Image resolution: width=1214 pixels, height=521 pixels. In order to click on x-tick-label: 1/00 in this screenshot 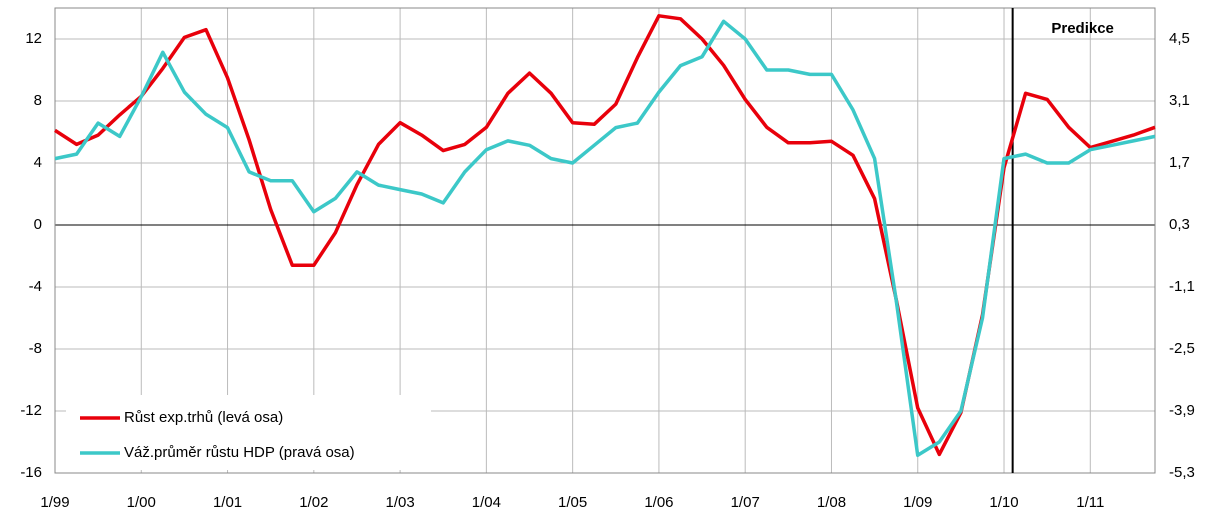, I will do `click(141, 502)`.